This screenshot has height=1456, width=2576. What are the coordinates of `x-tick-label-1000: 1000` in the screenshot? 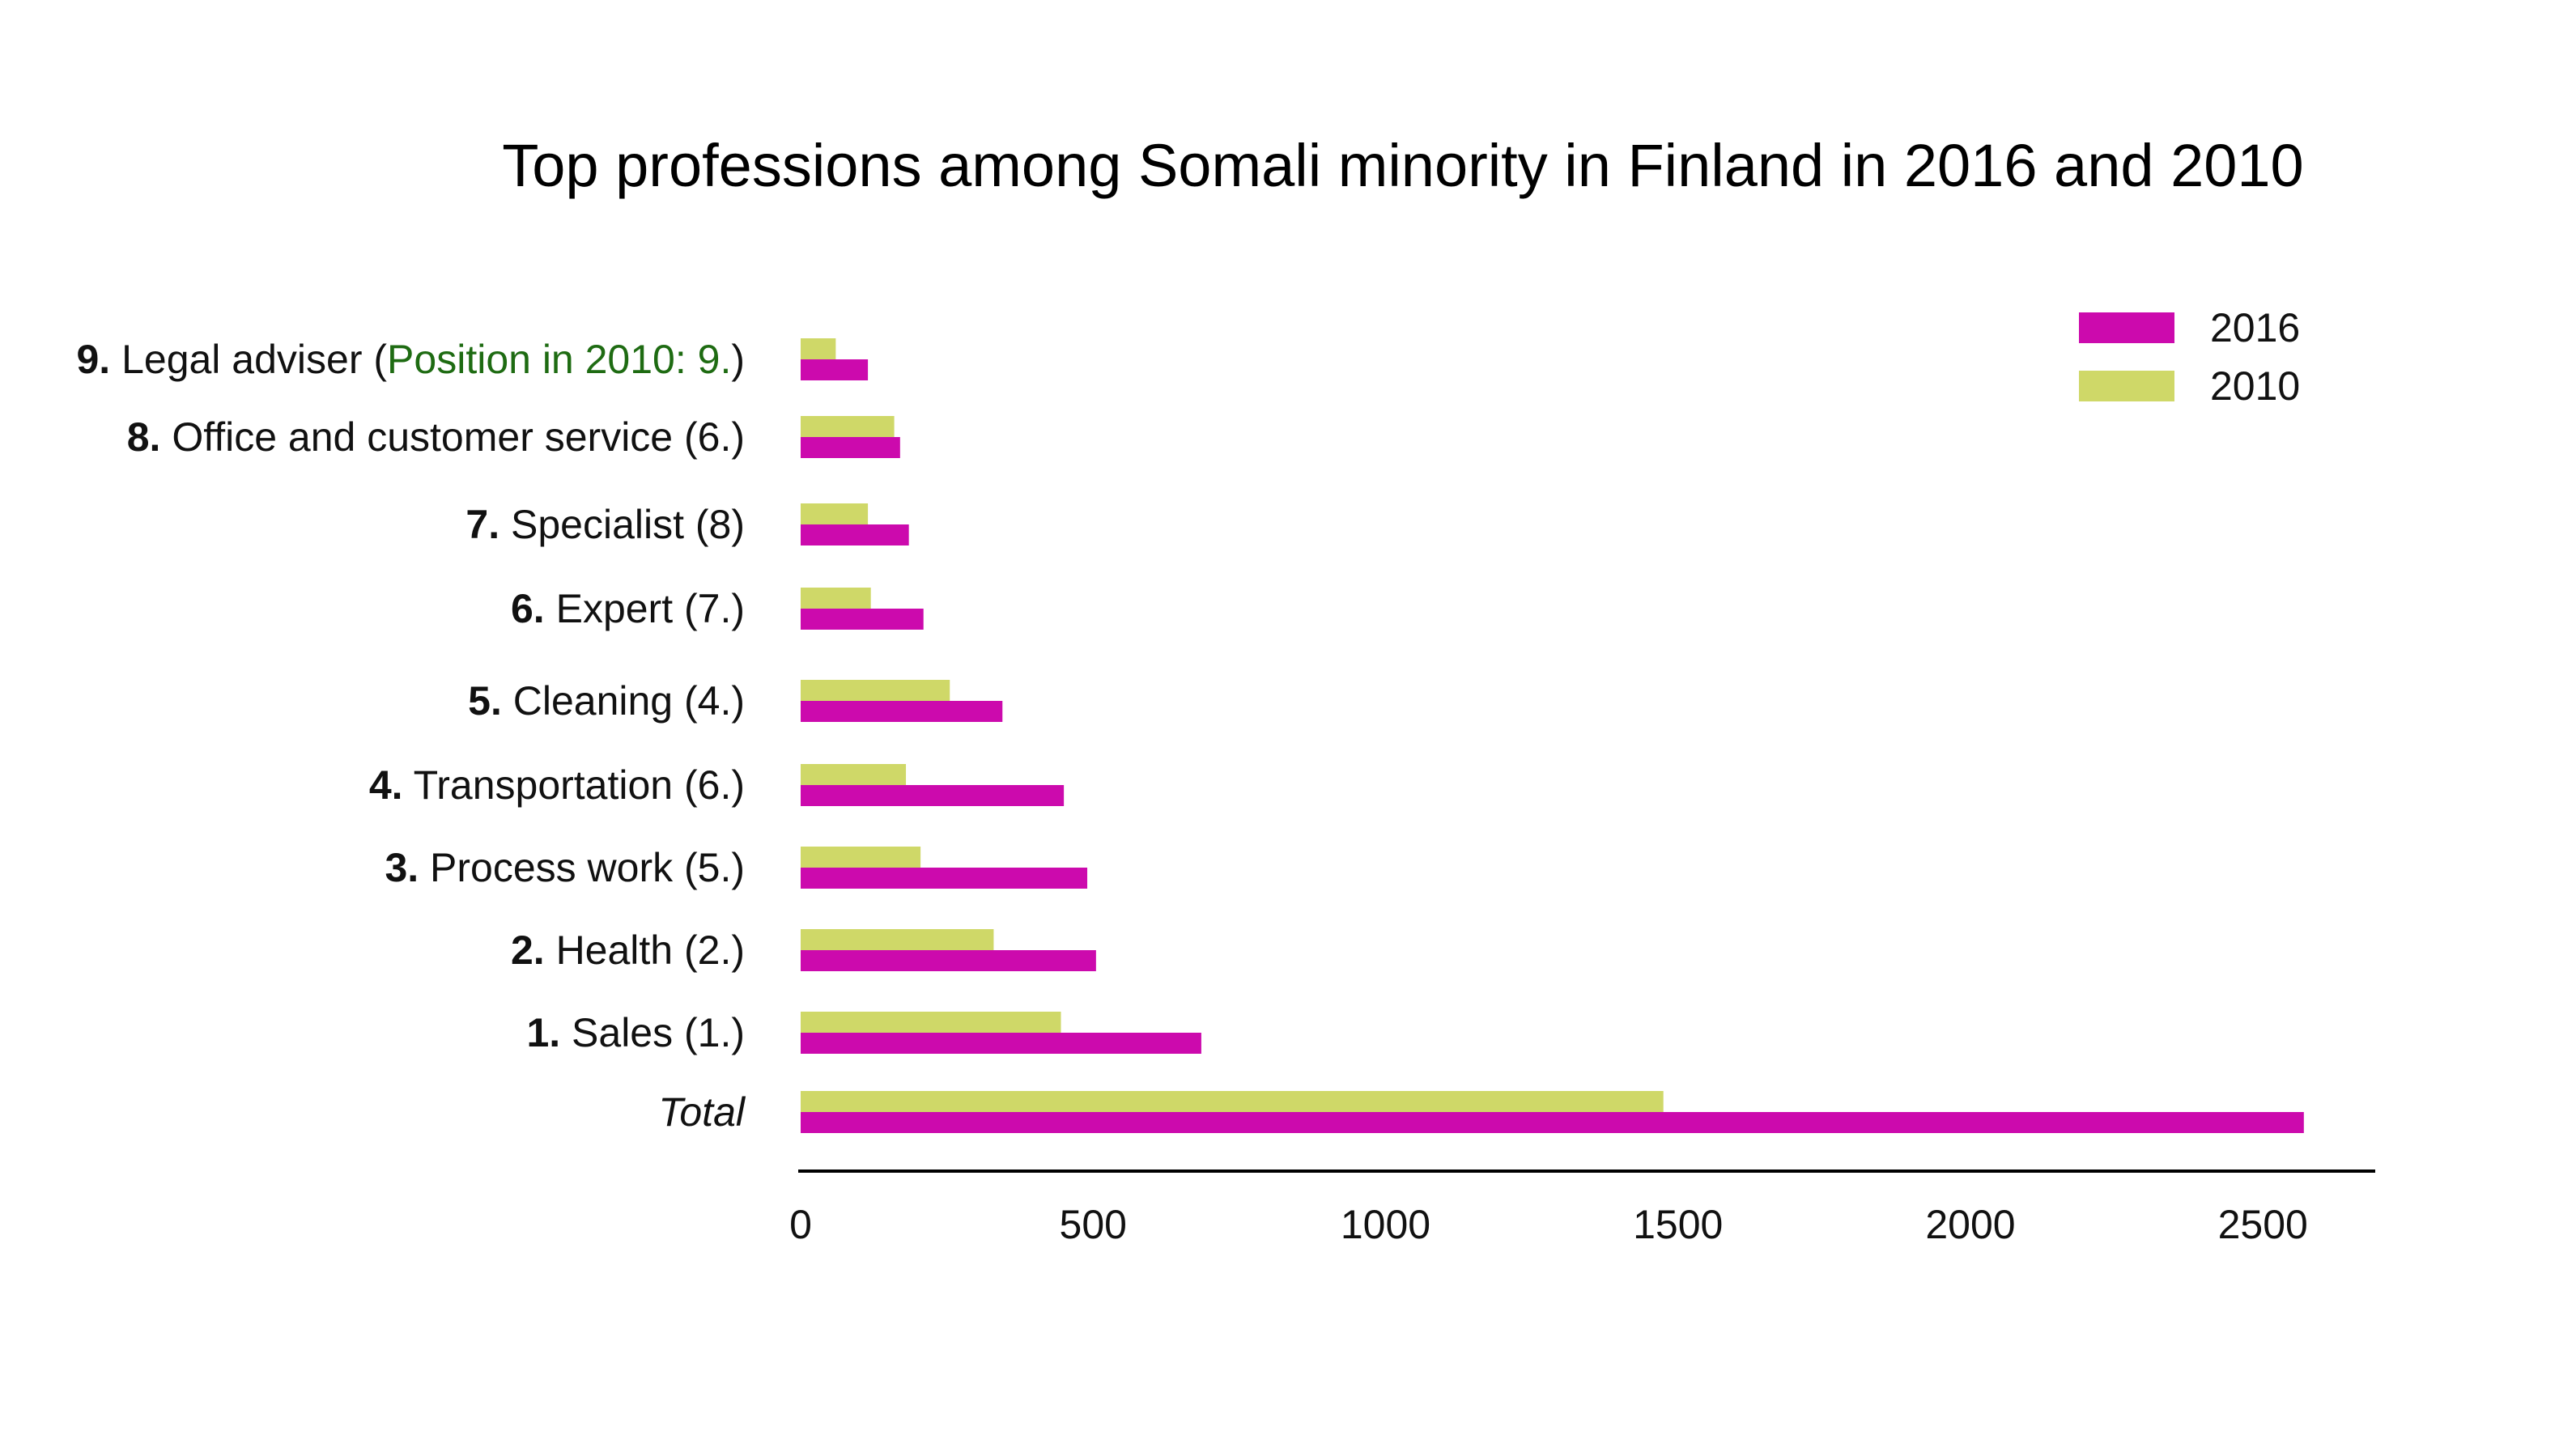 It's located at (1386, 1224).